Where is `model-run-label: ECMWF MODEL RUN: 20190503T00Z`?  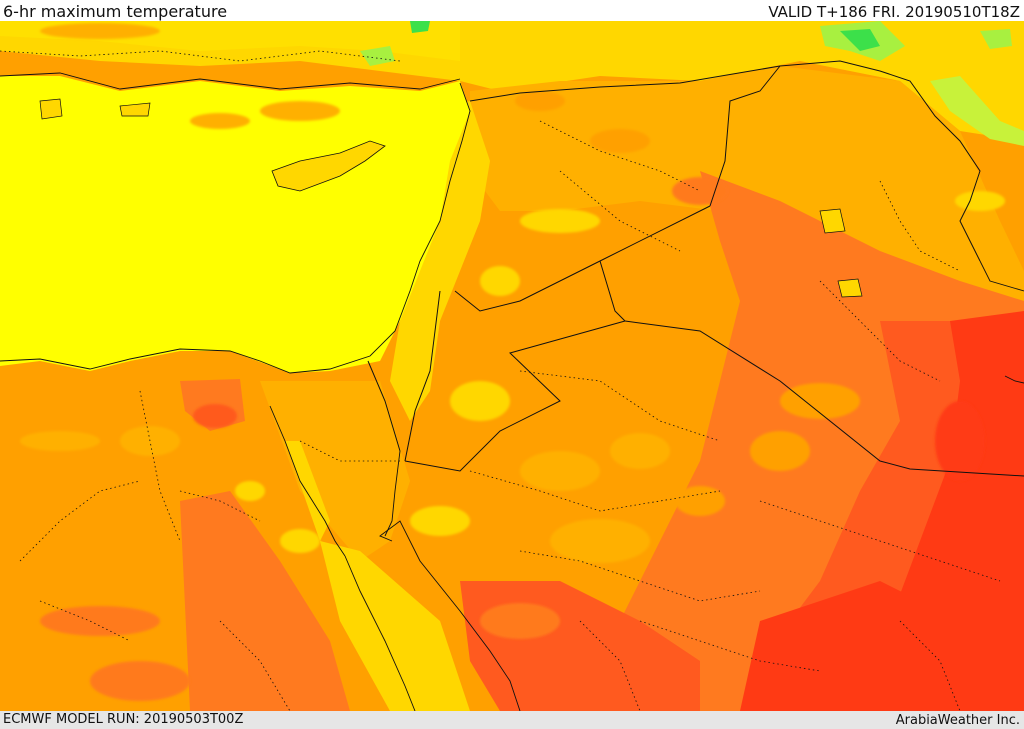
model-run-label: ECMWF MODEL RUN: 20190503T00Z is located at coordinates (123, 719).